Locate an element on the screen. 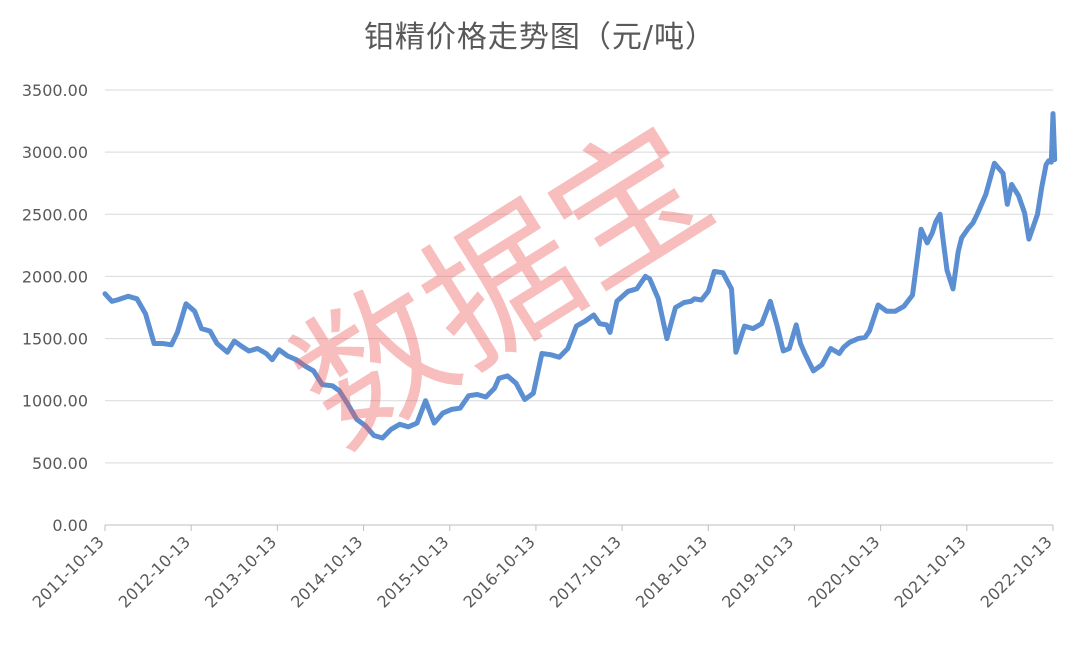 This screenshot has height=647, width=1080. x-tick-label: 2021-10-13 is located at coordinates (929, 571).